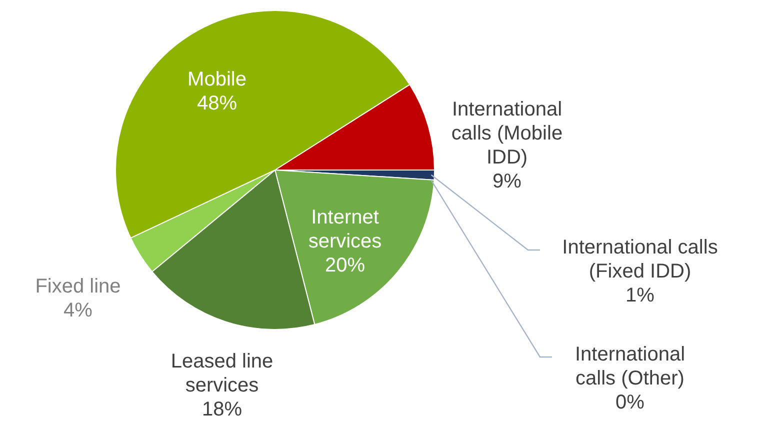  What do you see at coordinates (640, 259) in the screenshot?
I see `slice-label: International calls (Fixed IDD)` at bounding box center [640, 259].